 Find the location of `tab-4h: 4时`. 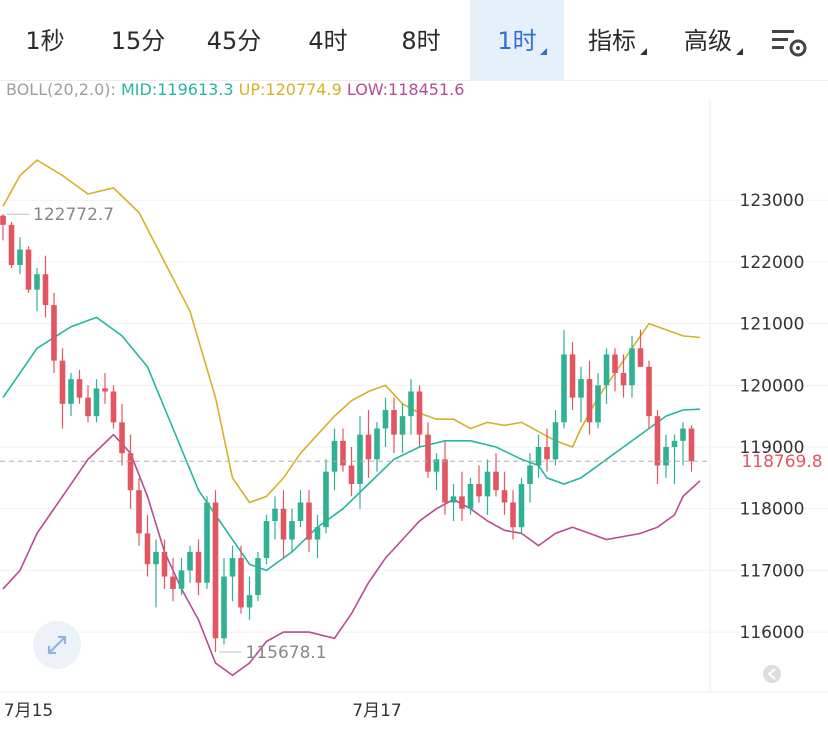

tab-4h: 4时 is located at coordinates (328, 40).